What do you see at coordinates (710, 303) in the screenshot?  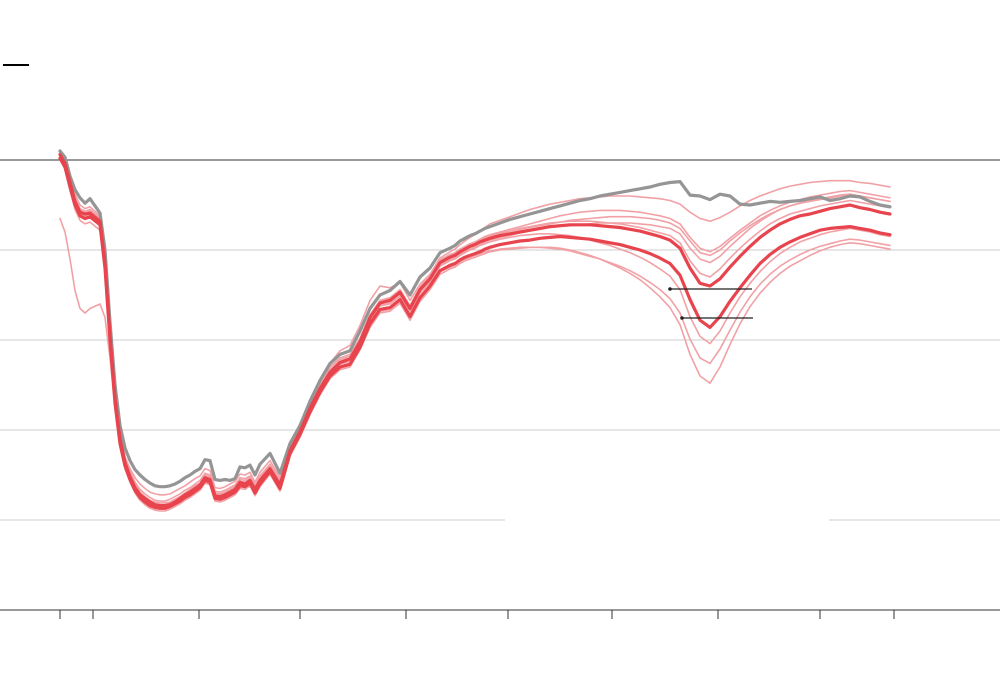 I see `annotations` at bounding box center [710, 303].